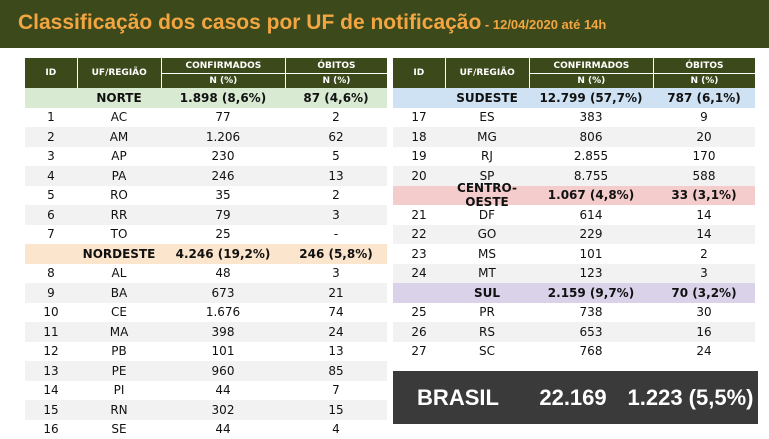 This screenshot has width=769, height=439. I want to click on col-confirmed-label: CONFIRMADOS, so click(223, 66).